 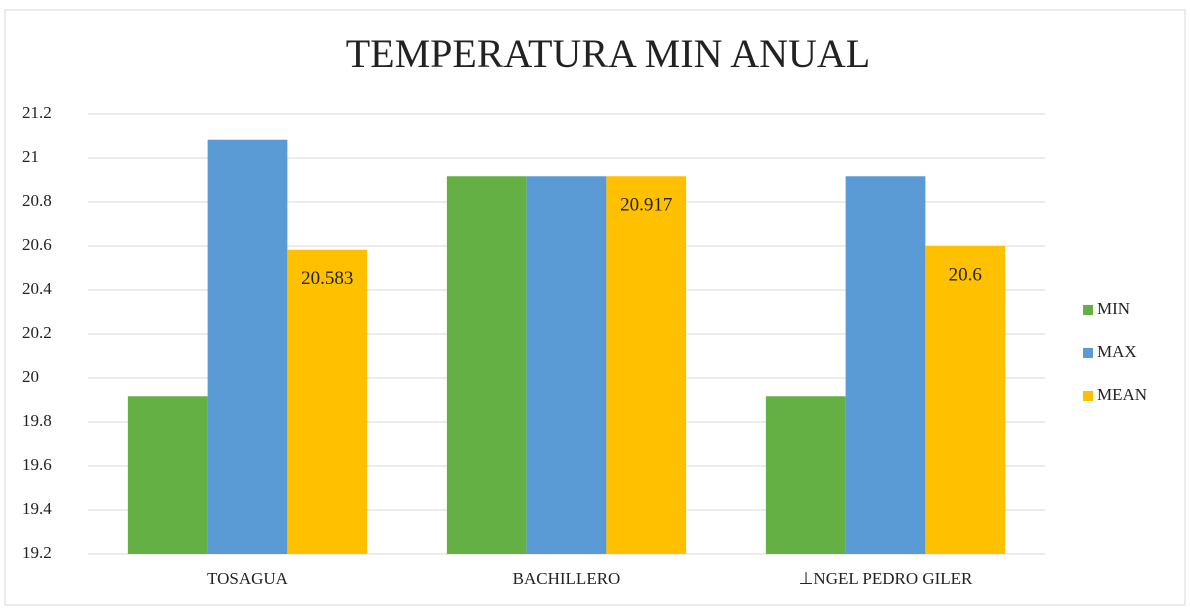 I want to click on y-tick-label: 19.8, so click(x=37, y=420).